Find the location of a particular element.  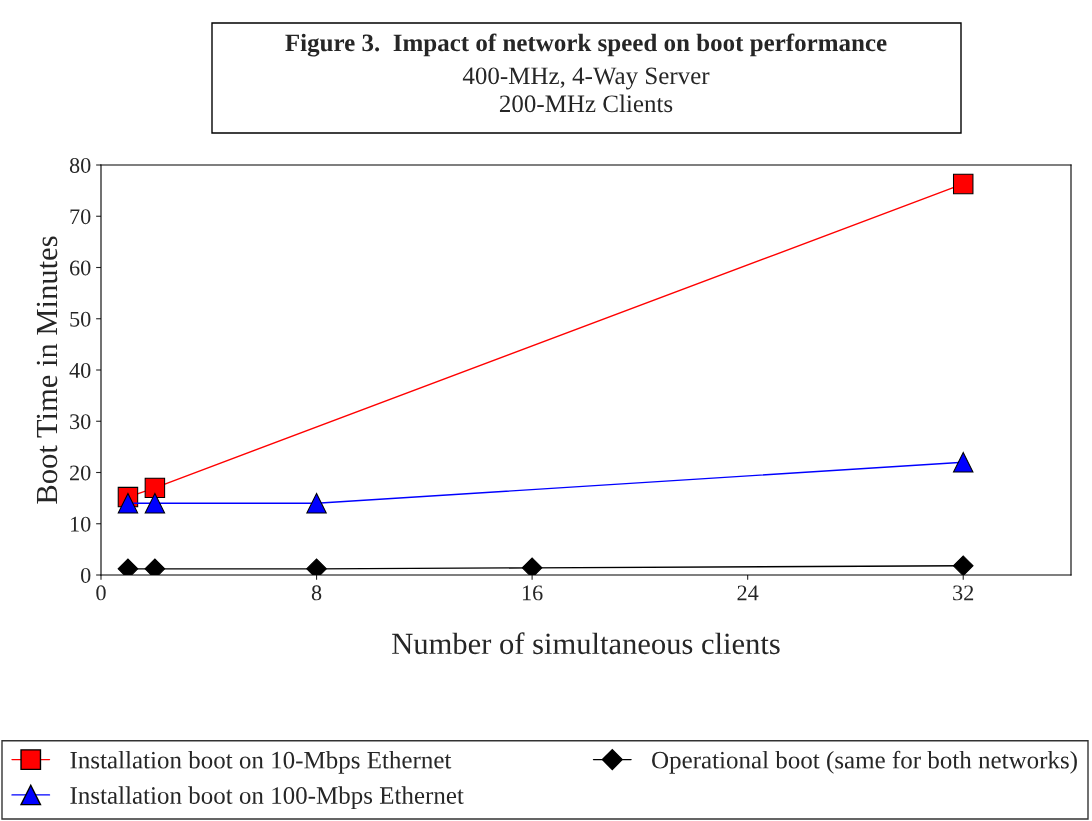

x-tick-label: 0 is located at coordinates (101, 593).